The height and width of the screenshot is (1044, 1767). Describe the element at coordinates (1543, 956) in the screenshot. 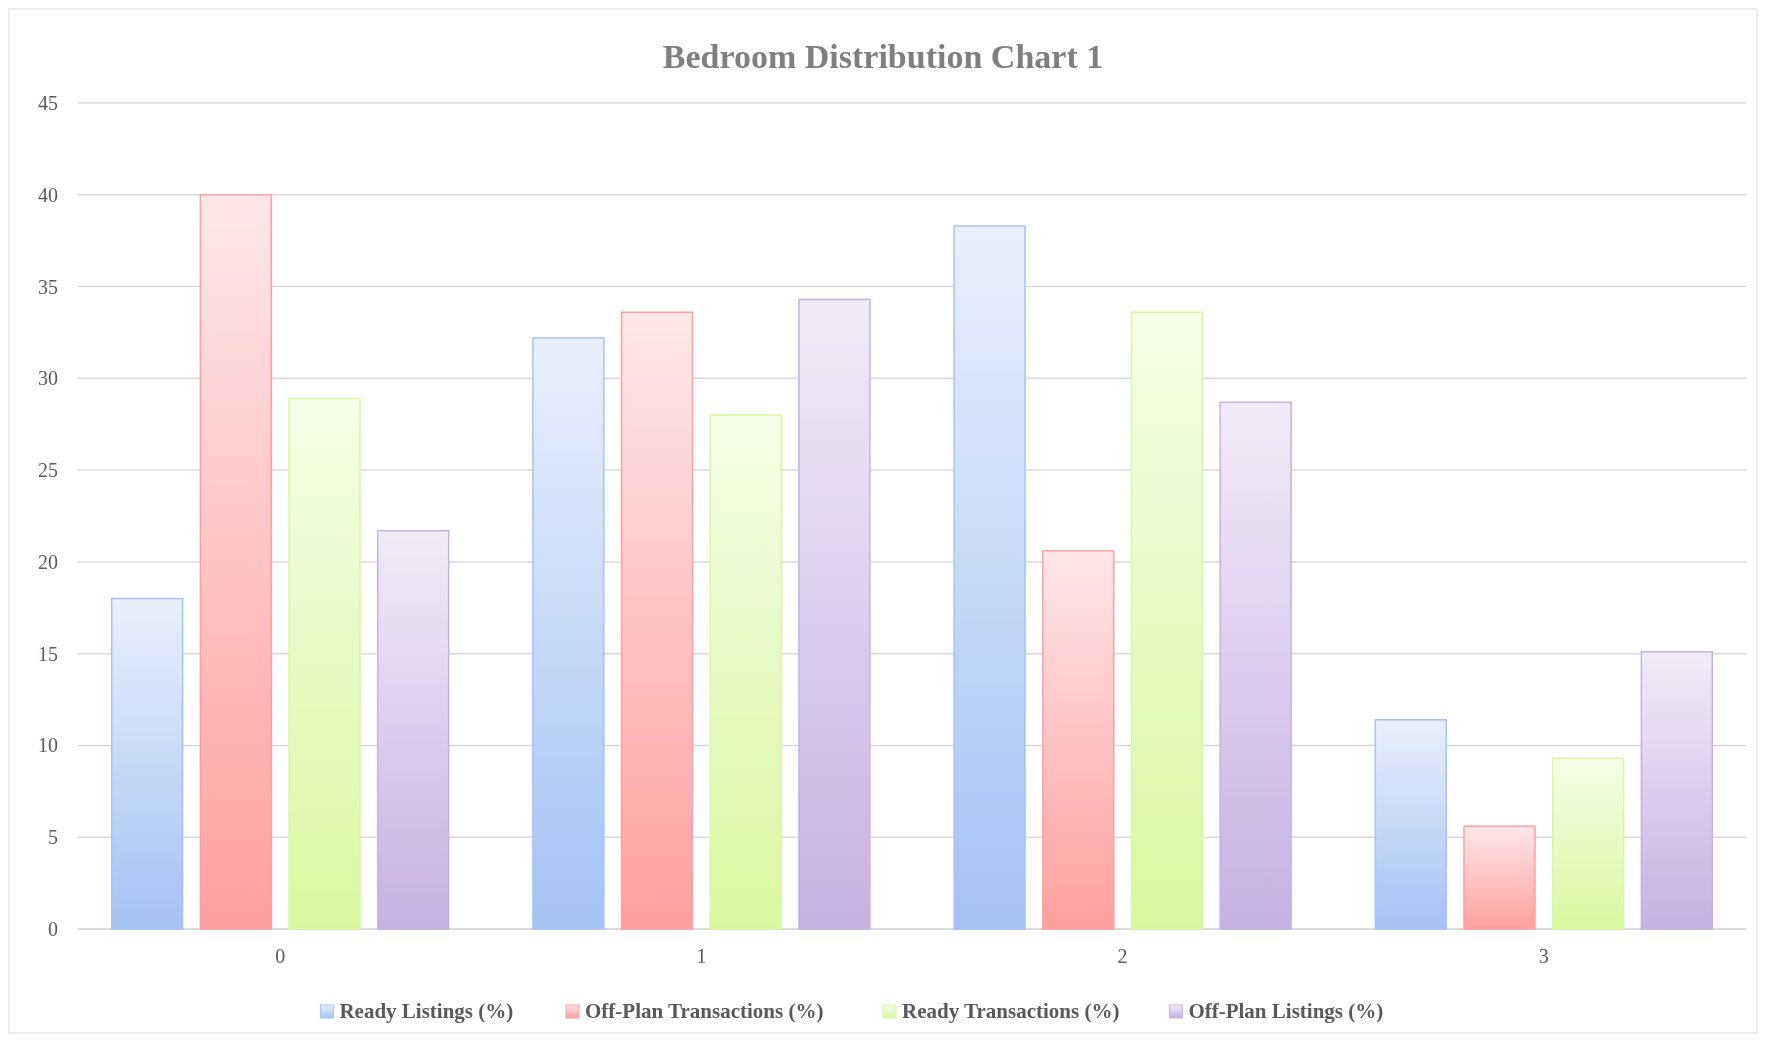

I see `x-tick-label: 3` at that location.